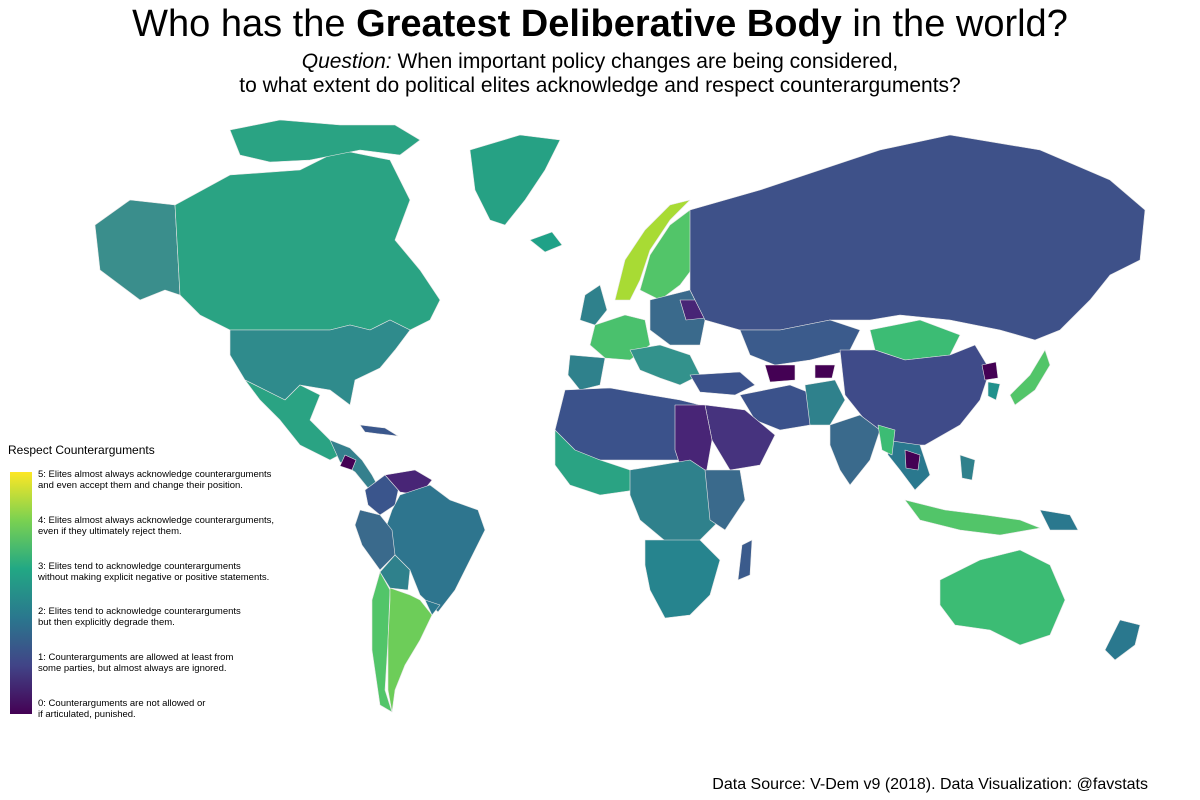 Image resolution: width=1200 pixels, height=800 pixels. I want to click on region-australia, so click(1002, 597).